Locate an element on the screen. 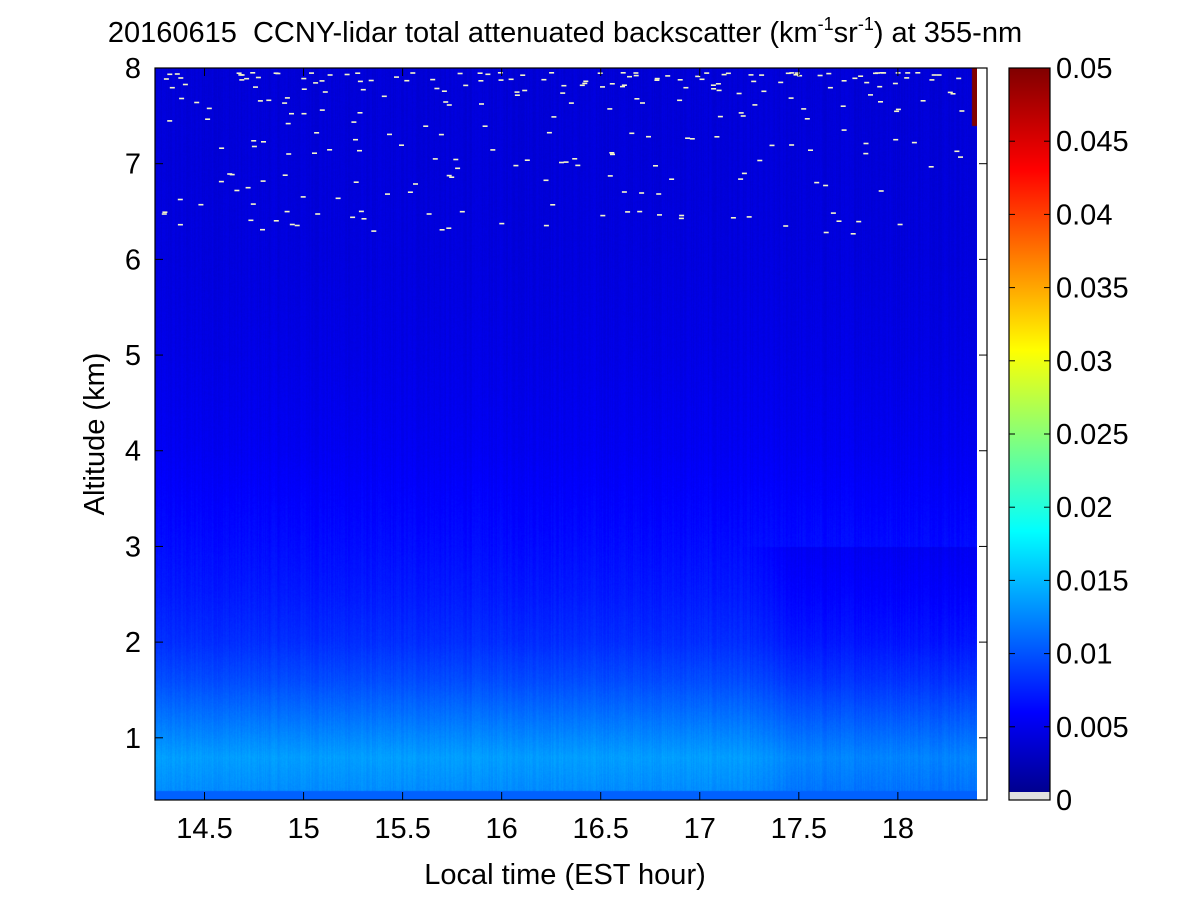  colorbar-tick-label: 0.035 is located at coordinates (1092, 289).